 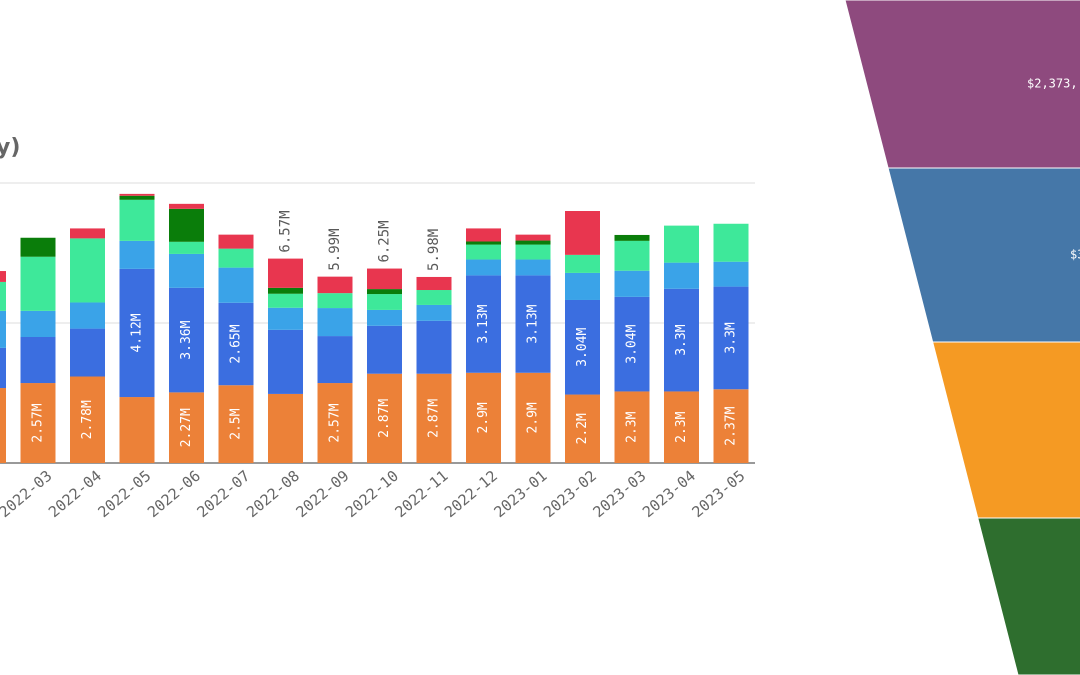 What do you see at coordinates (236, 343) in the screenshot?
I see `data-label: 2.65M` at bounding box center [236, 343].